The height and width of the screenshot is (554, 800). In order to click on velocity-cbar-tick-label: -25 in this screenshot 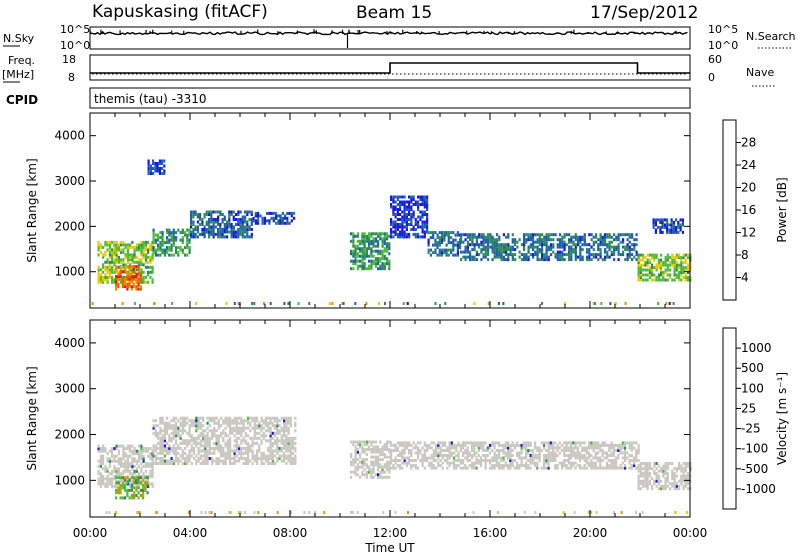, I will do `click(751, 429)`.